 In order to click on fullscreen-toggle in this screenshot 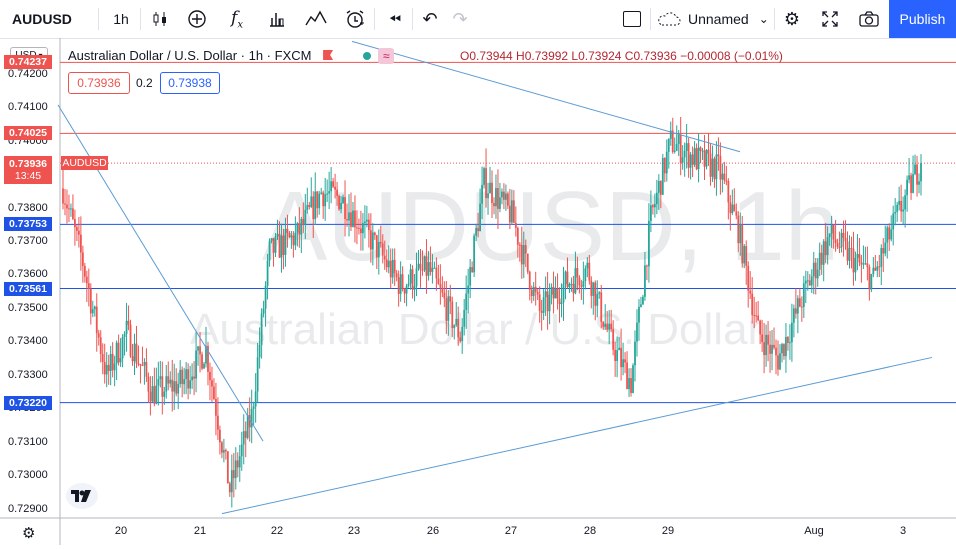, I will do `click(632, 19)`.